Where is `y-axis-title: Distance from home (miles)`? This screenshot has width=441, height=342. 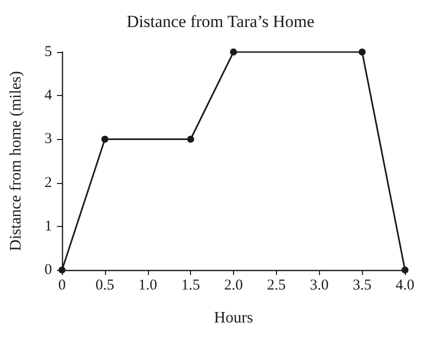
y-axis-title: Distance from home (miles) is located at coordinates (16, 161).